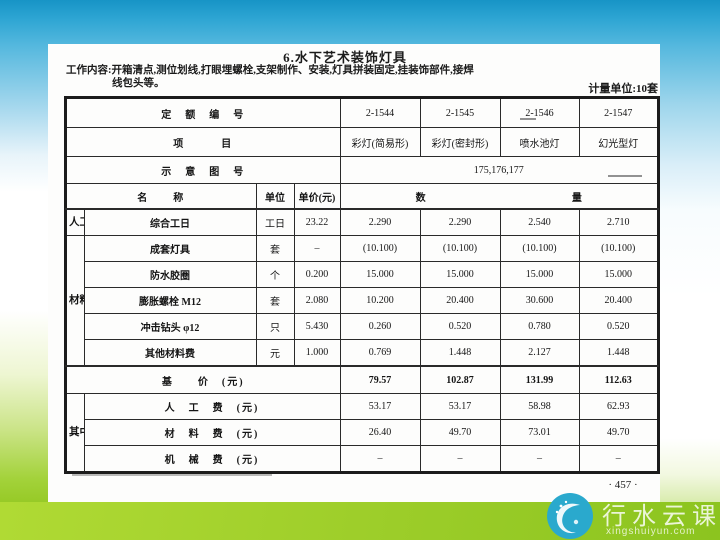 Image resolution: width=720 pixels, height=540 pixels. What do you see at coordinates (420, 198) in the screenshot?
I see `quantity-header-char: 数` at bounding box center [420, 198].